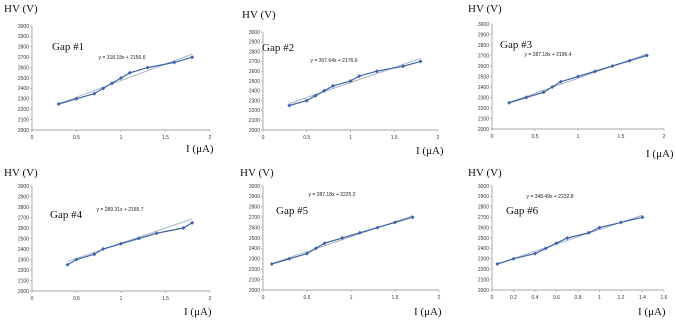  What do you see at coordinates (263, 298) in the screenshot?
I see `x-tick-label: 0` at bounding box center [263, 298].